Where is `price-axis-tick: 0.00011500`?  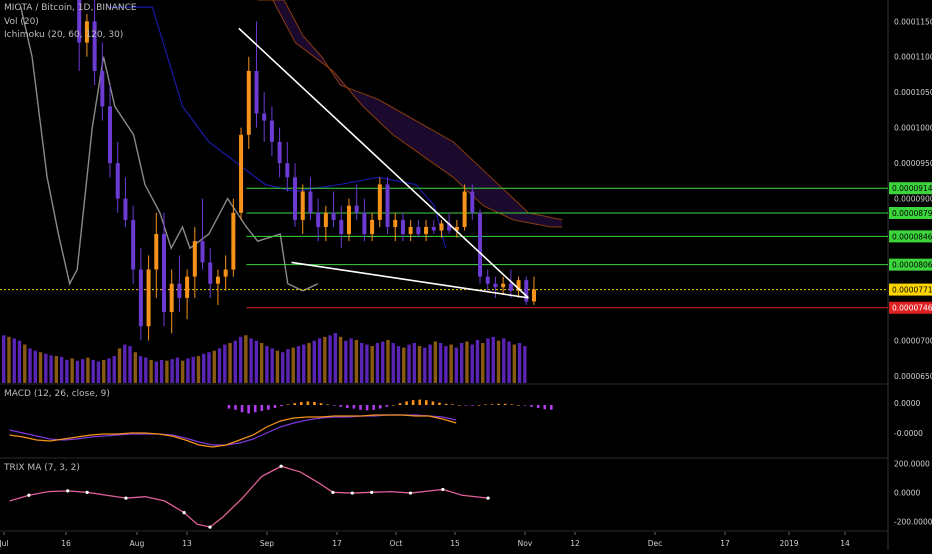 price-axis-tick: 0.00011500 is located at coordinates (913, 21).